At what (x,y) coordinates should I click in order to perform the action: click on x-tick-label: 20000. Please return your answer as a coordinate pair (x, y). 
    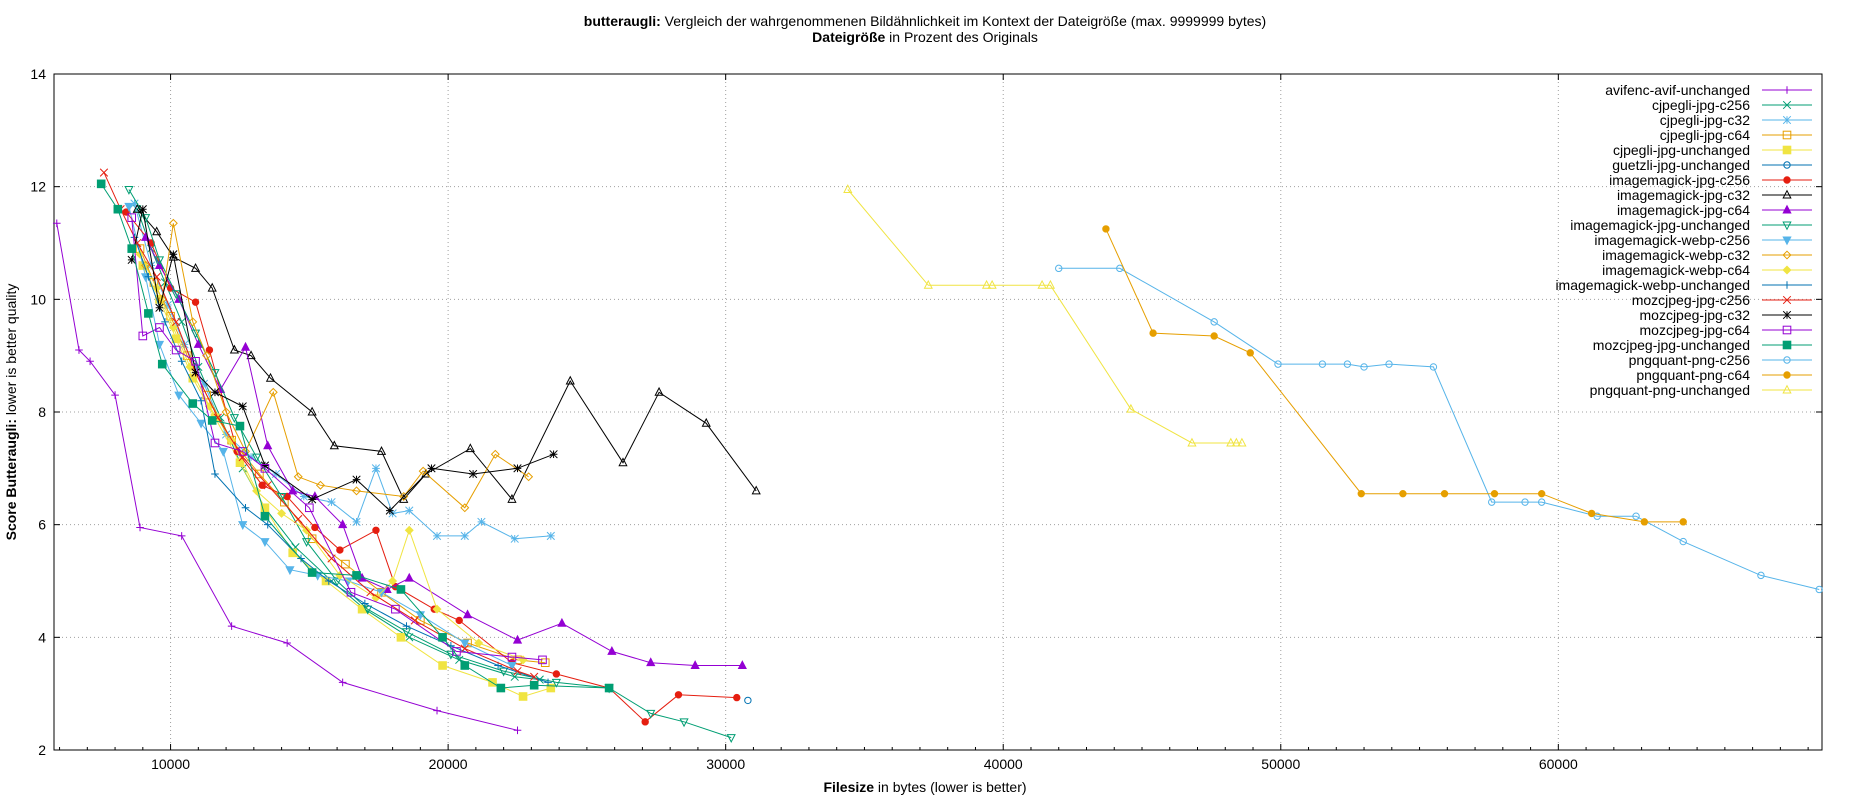
    Looking at the image, I should click on (448, 764).